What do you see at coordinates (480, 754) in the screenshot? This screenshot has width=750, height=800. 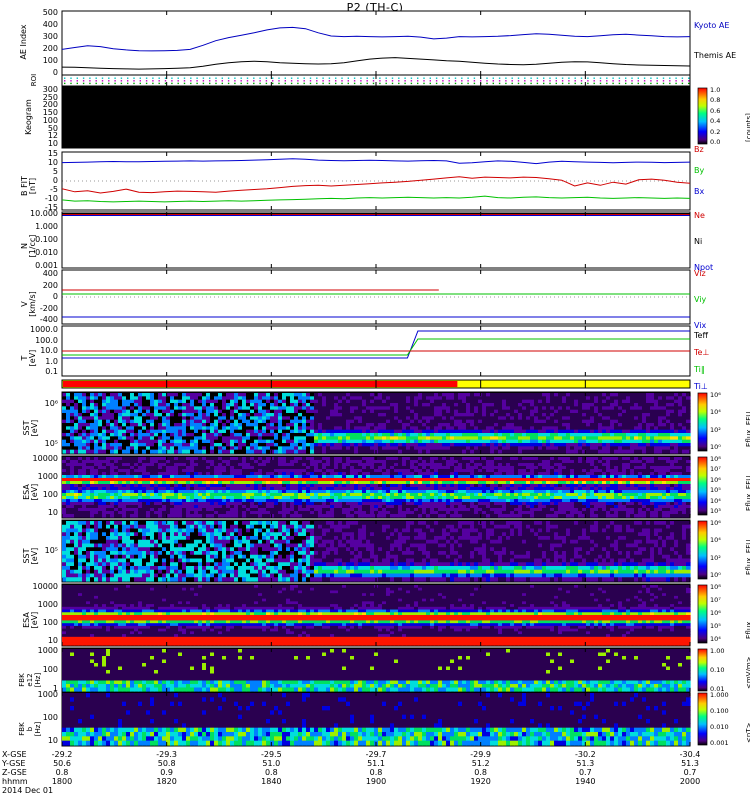 I see `xaxis-tick-value: -29.9` at bounding box center [480, 754].